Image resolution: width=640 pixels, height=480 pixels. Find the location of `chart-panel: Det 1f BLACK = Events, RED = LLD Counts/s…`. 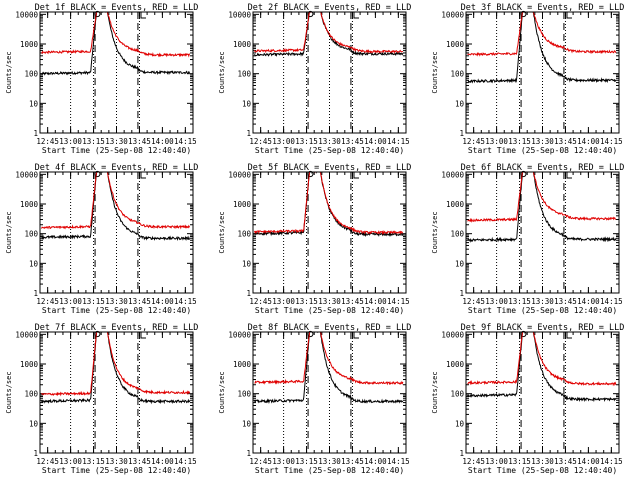

chart-panel: Det 1f BLACK = Events, RED = LLD Counts/s… is located at coordinates (101, 79).